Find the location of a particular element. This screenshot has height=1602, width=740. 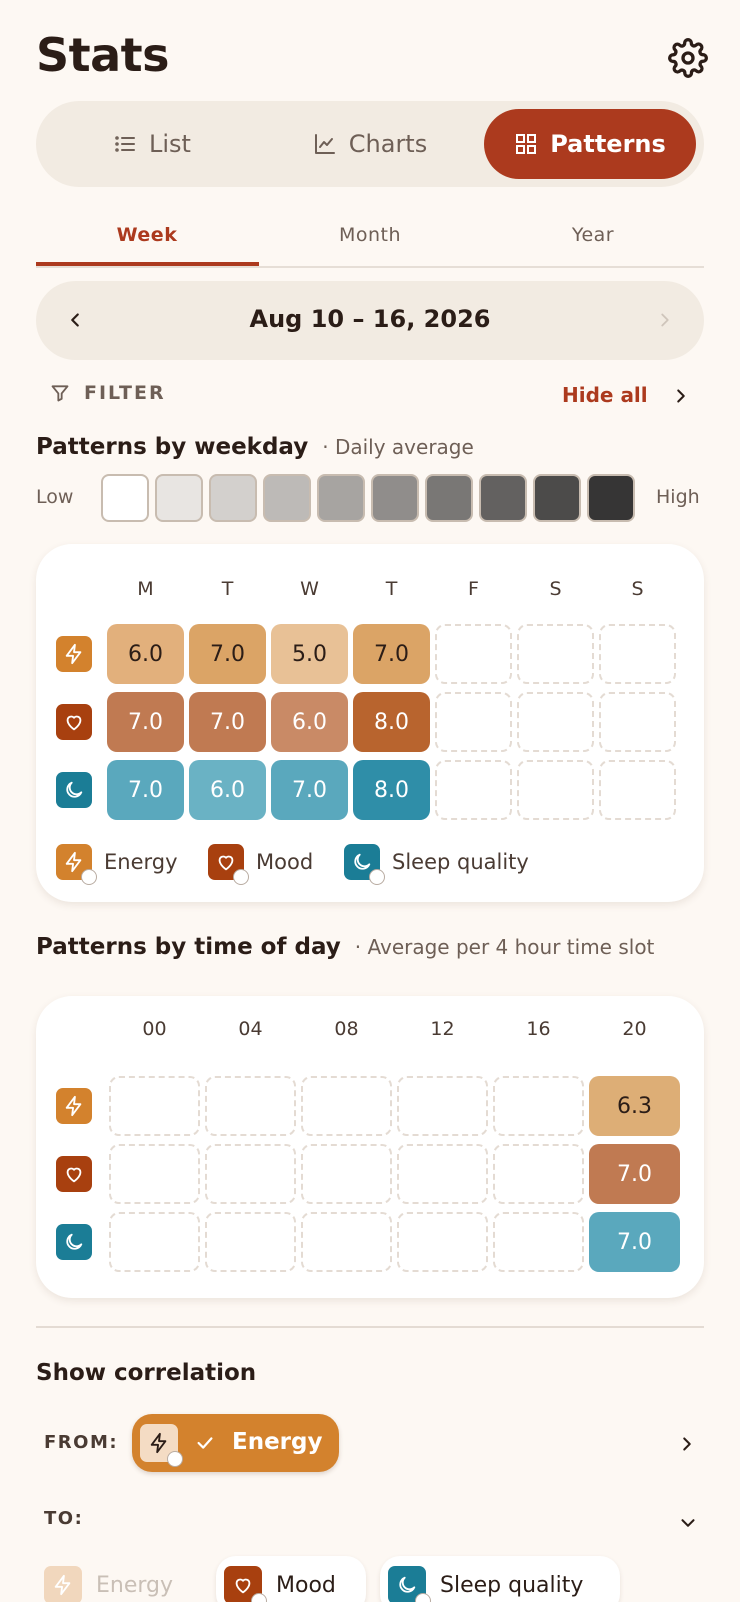

timeslot-label: 04 is located at coordinates (250, 1029).